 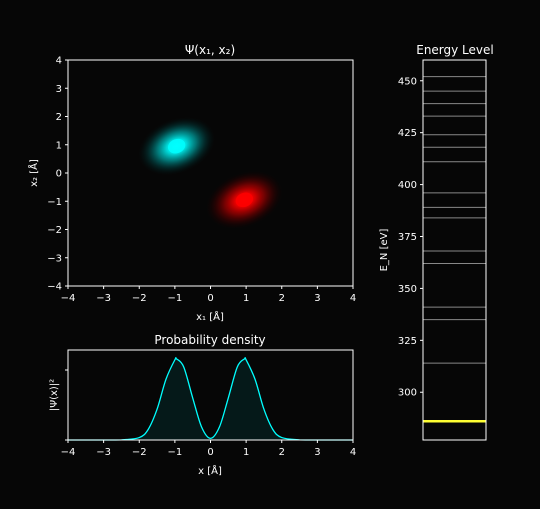 I want to click on energy-y-tick-label: 300, so click(x=407, y=393).